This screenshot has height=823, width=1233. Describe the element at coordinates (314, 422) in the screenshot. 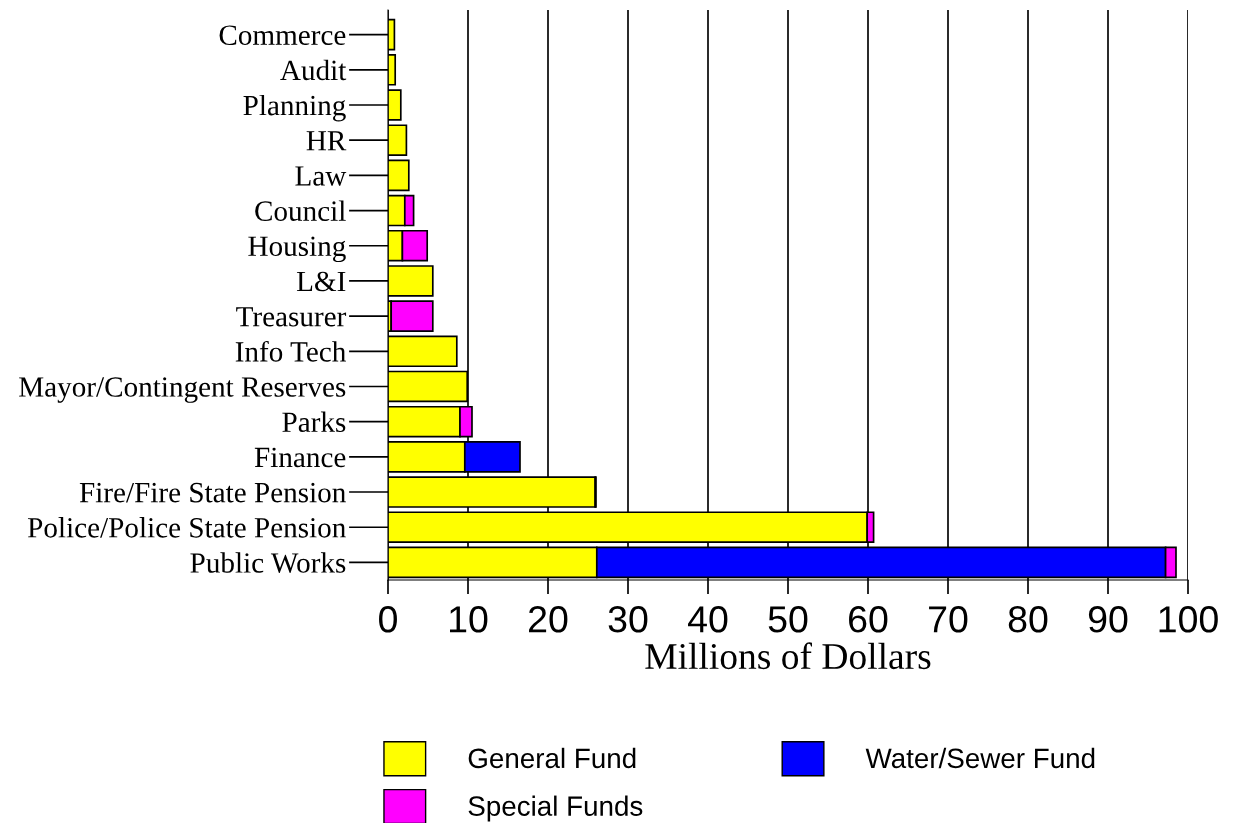

I see `y-tick-label: Parks` at that location.